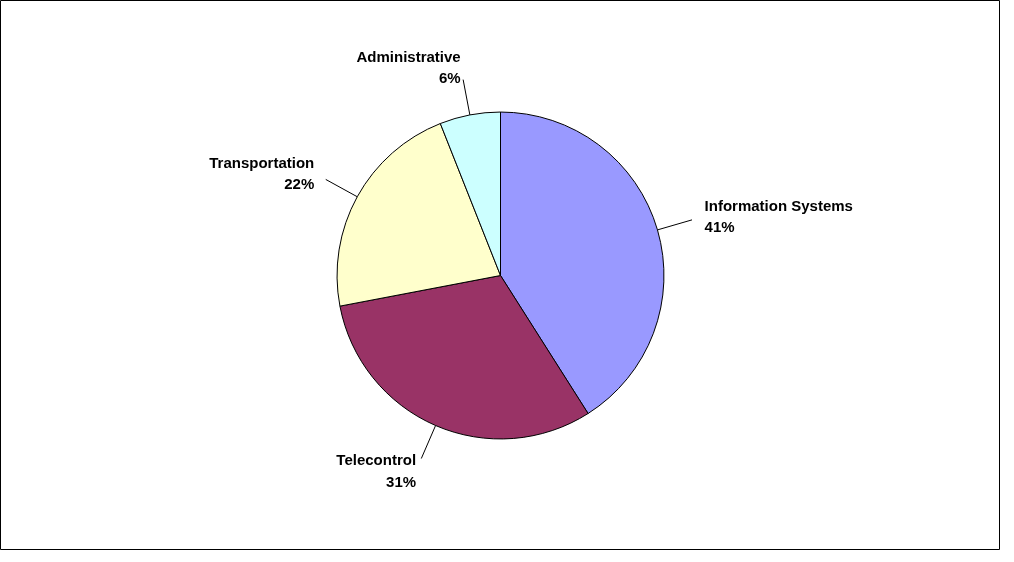 The image size is (1014, 562). Describe the element at coordinates (778, 206) in the screenshot. I see `slice-label: Information Systems` at that location.